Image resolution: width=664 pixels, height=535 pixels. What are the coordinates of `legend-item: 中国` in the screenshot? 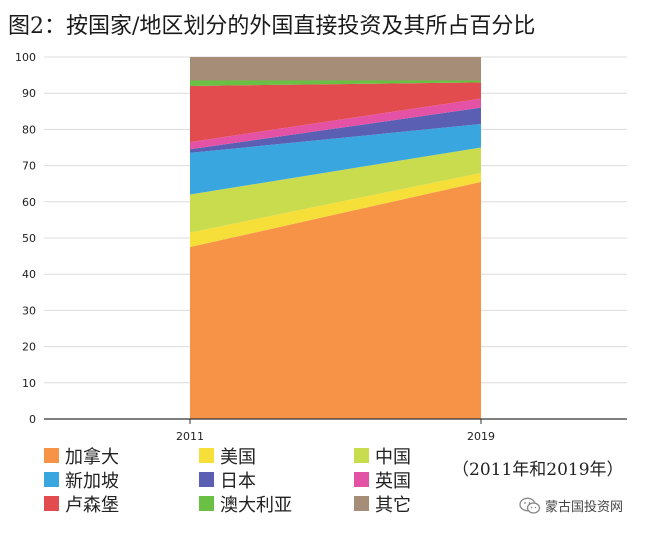 It's located at (409, 456).